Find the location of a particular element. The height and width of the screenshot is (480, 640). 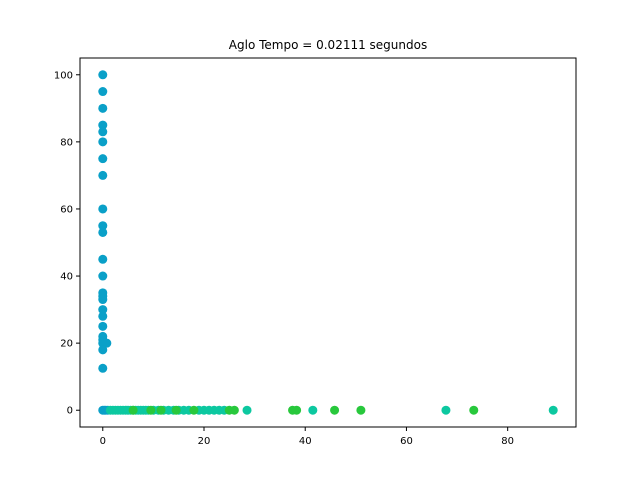

x-tick-label: 40 is located at coordinates (305, 441).